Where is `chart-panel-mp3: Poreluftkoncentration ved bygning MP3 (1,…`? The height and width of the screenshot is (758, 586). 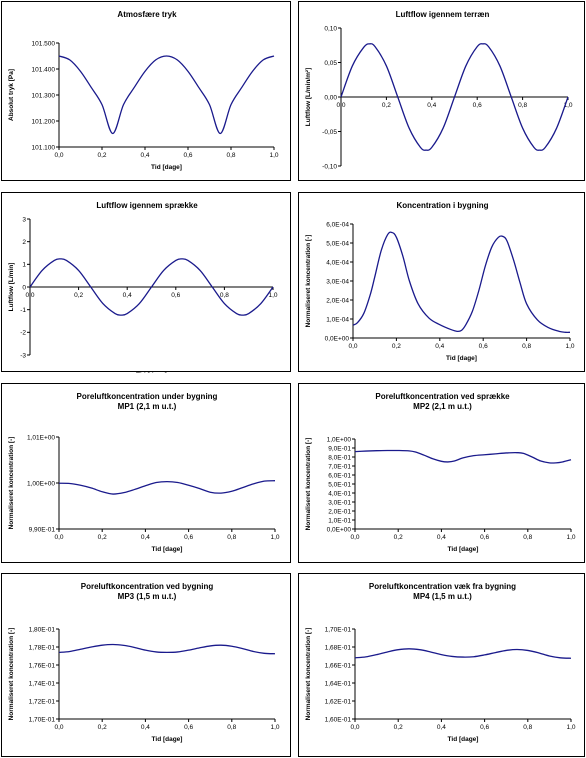 chart-panel-mp3: Poreluftkoncentration ved bygning MP3 (1,… is located at coordinates (146, 665).